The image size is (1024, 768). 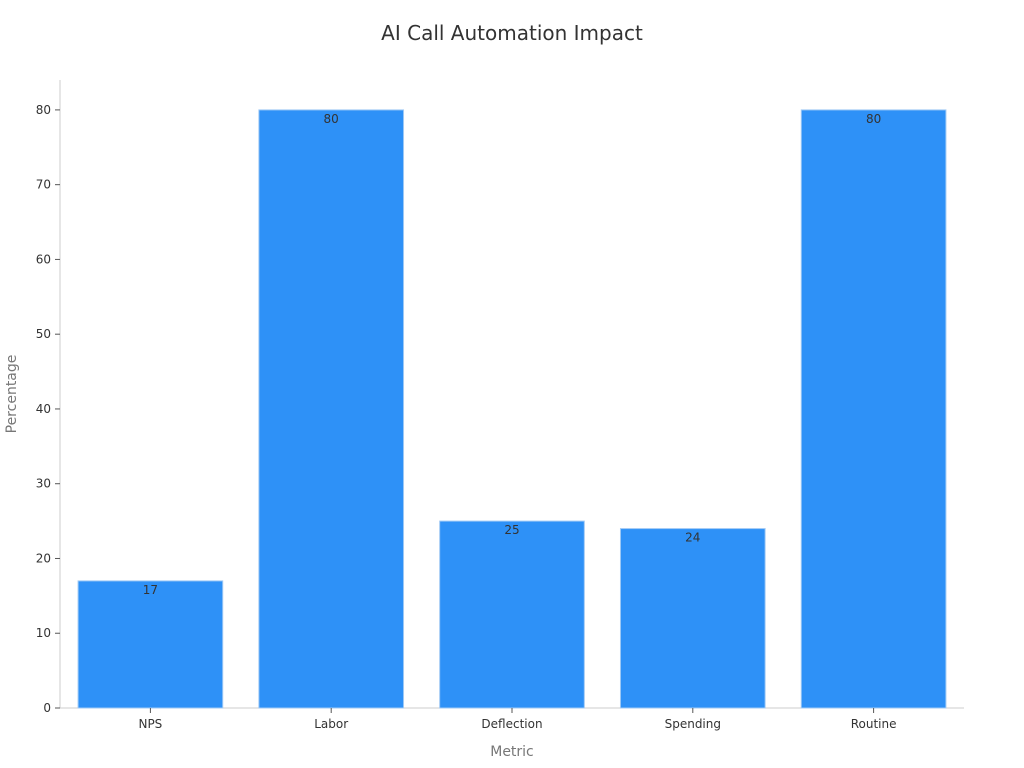 I want to click on x-tick-label: Routine, so click(x=874, y=724).